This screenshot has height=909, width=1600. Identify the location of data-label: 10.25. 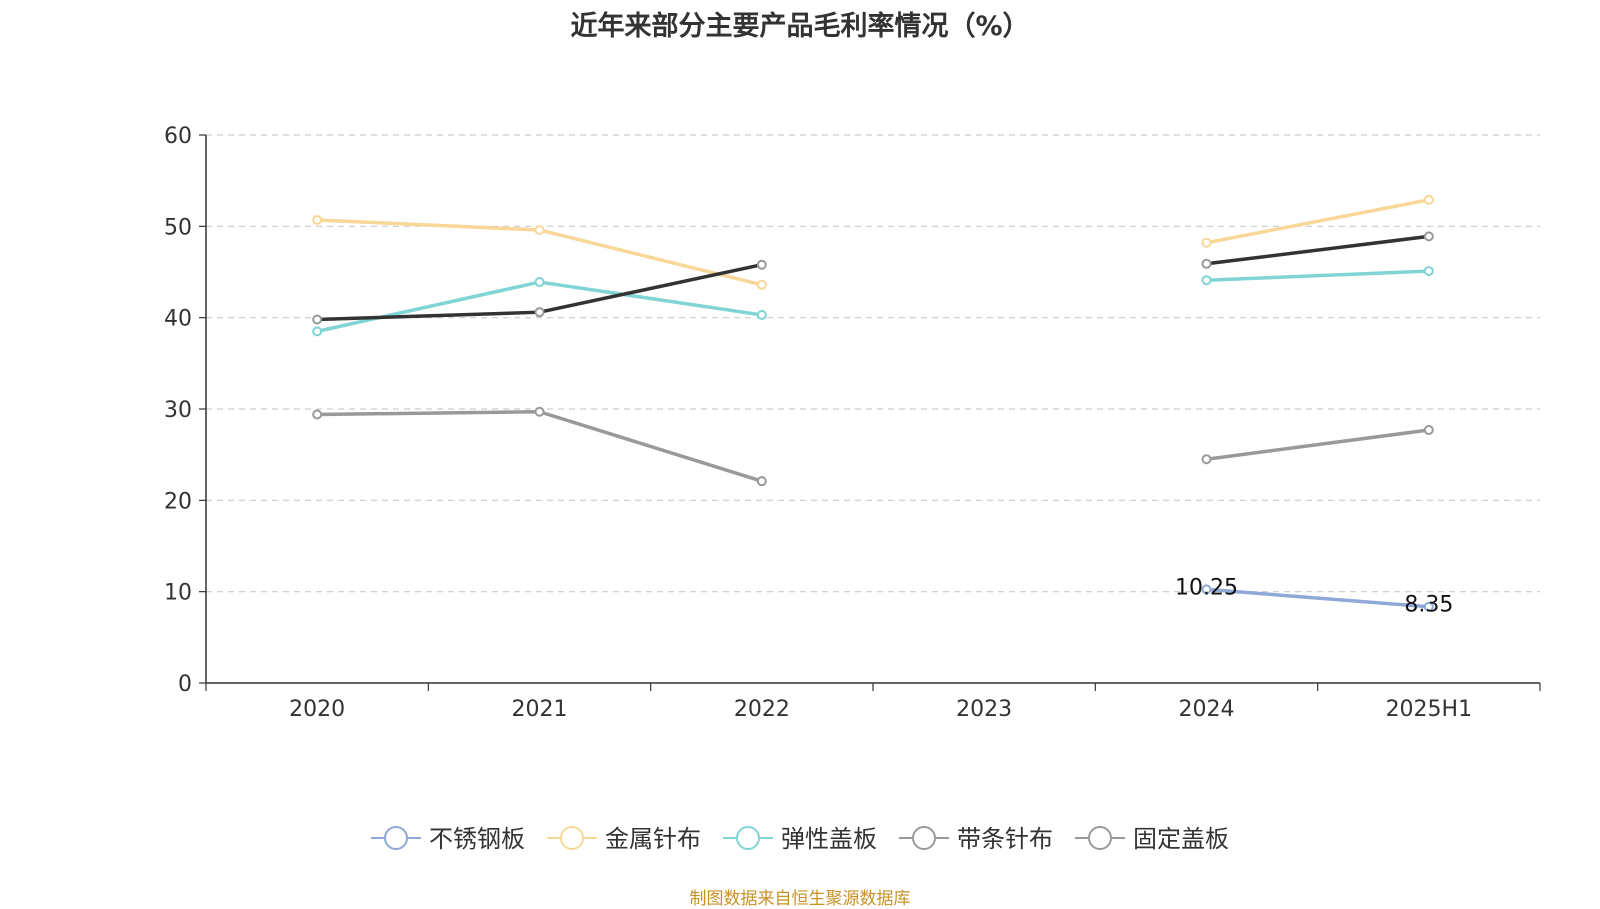
(1206, 587).